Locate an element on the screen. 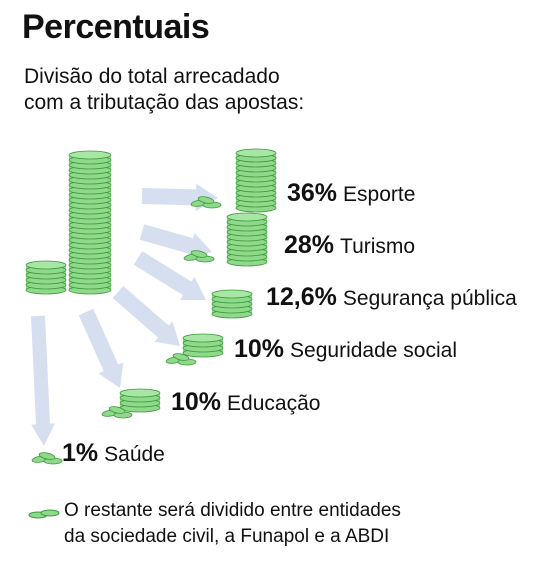 The image size is (552, 562). coin-stack-seguranca-publica is located at coordinates (232, 304).